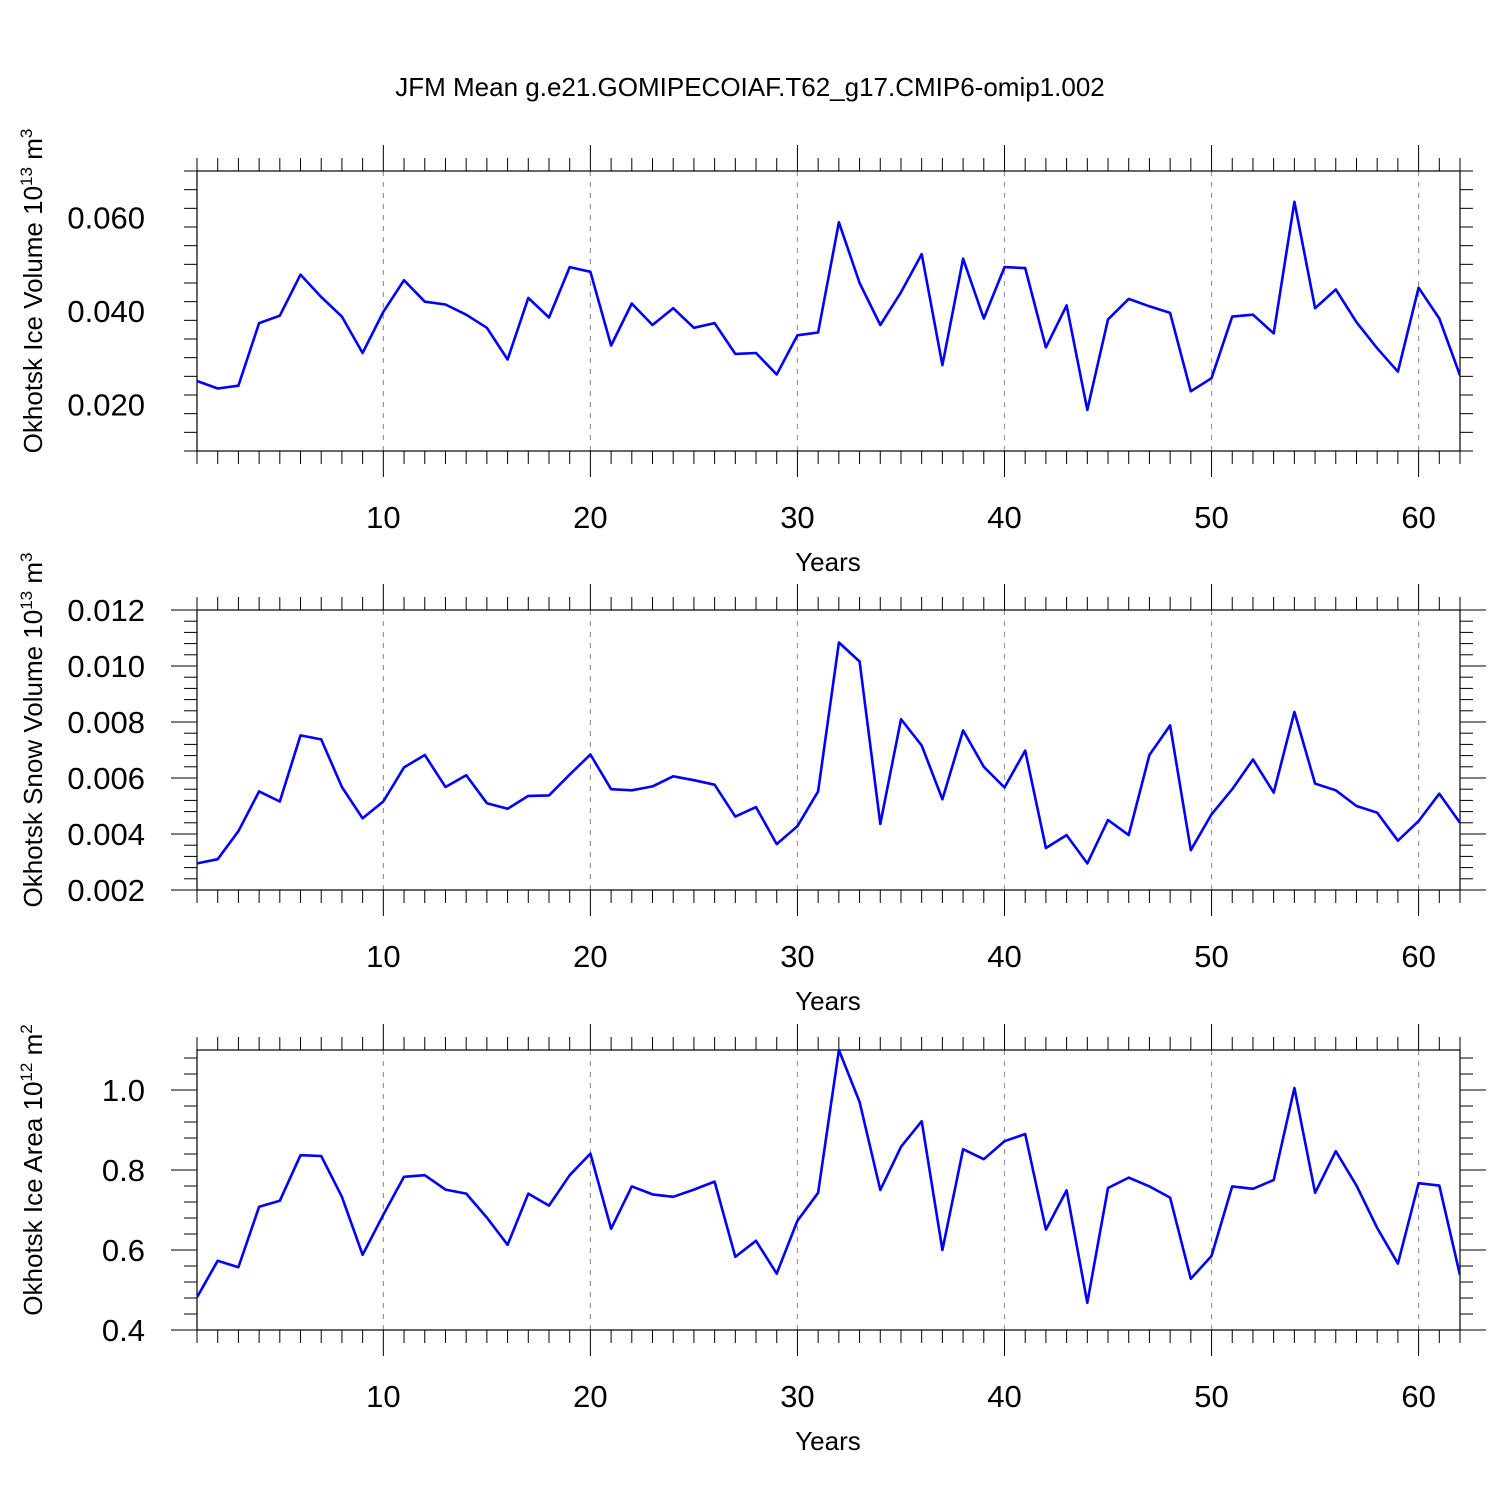 The height and width of the screenshot is (1500, 1500). What do you see at coordinates (32, 1169) in the screenshot?
I see `y-axis-label: Okhotsk Ice Area 1012 m2` at bounding box center [32, 1169].